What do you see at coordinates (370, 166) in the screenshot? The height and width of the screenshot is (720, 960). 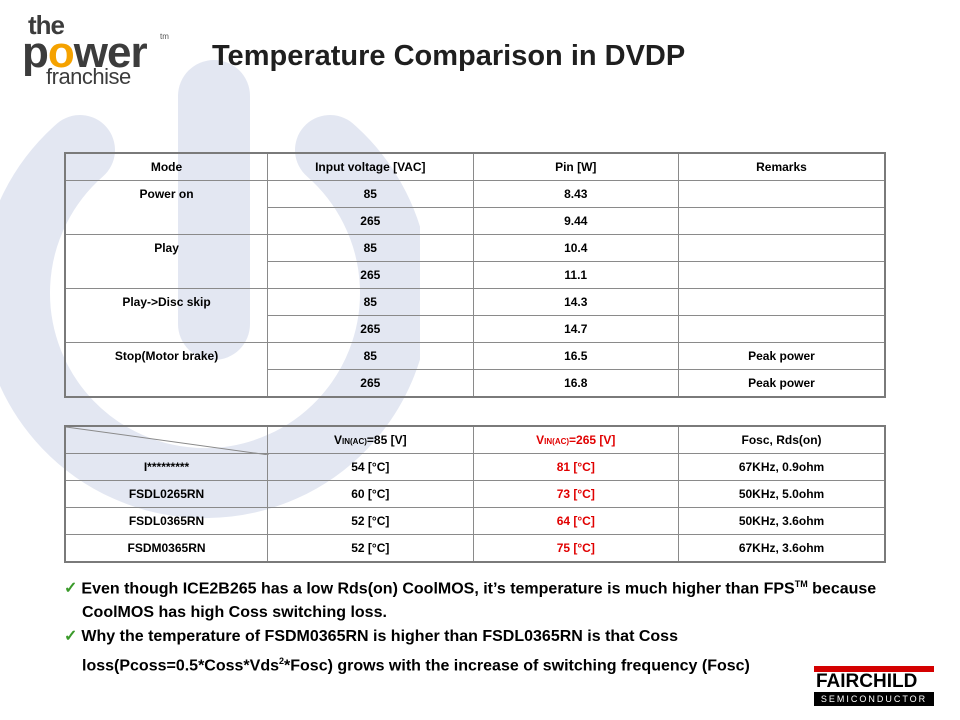 I see `header-input-voltage: Input voltage [VAC]` at bounding box center [370, 166].